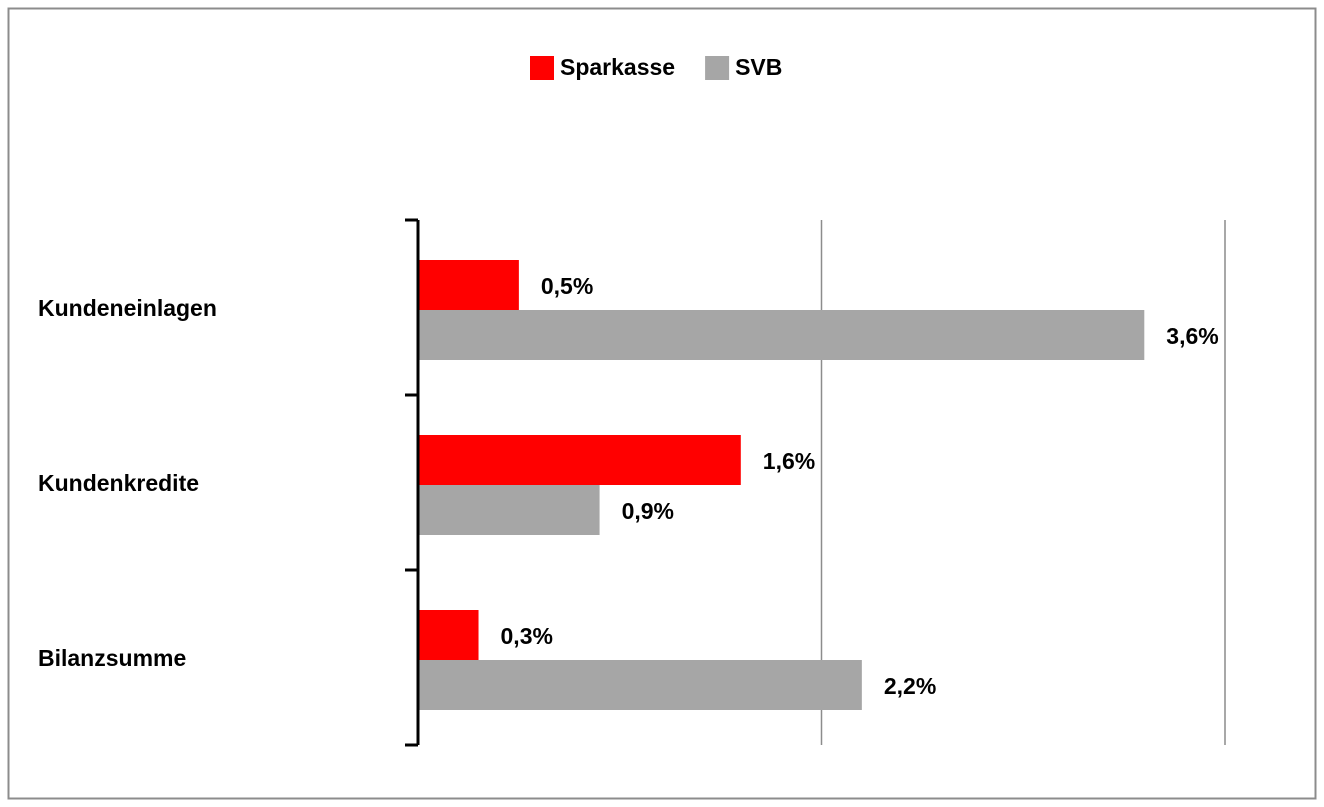 The width and height of the screenshot is (1324, 807). Describe the element at coordinates (617, 67) in the screenshot. I see `legend-label: Sparkasse` at that location.